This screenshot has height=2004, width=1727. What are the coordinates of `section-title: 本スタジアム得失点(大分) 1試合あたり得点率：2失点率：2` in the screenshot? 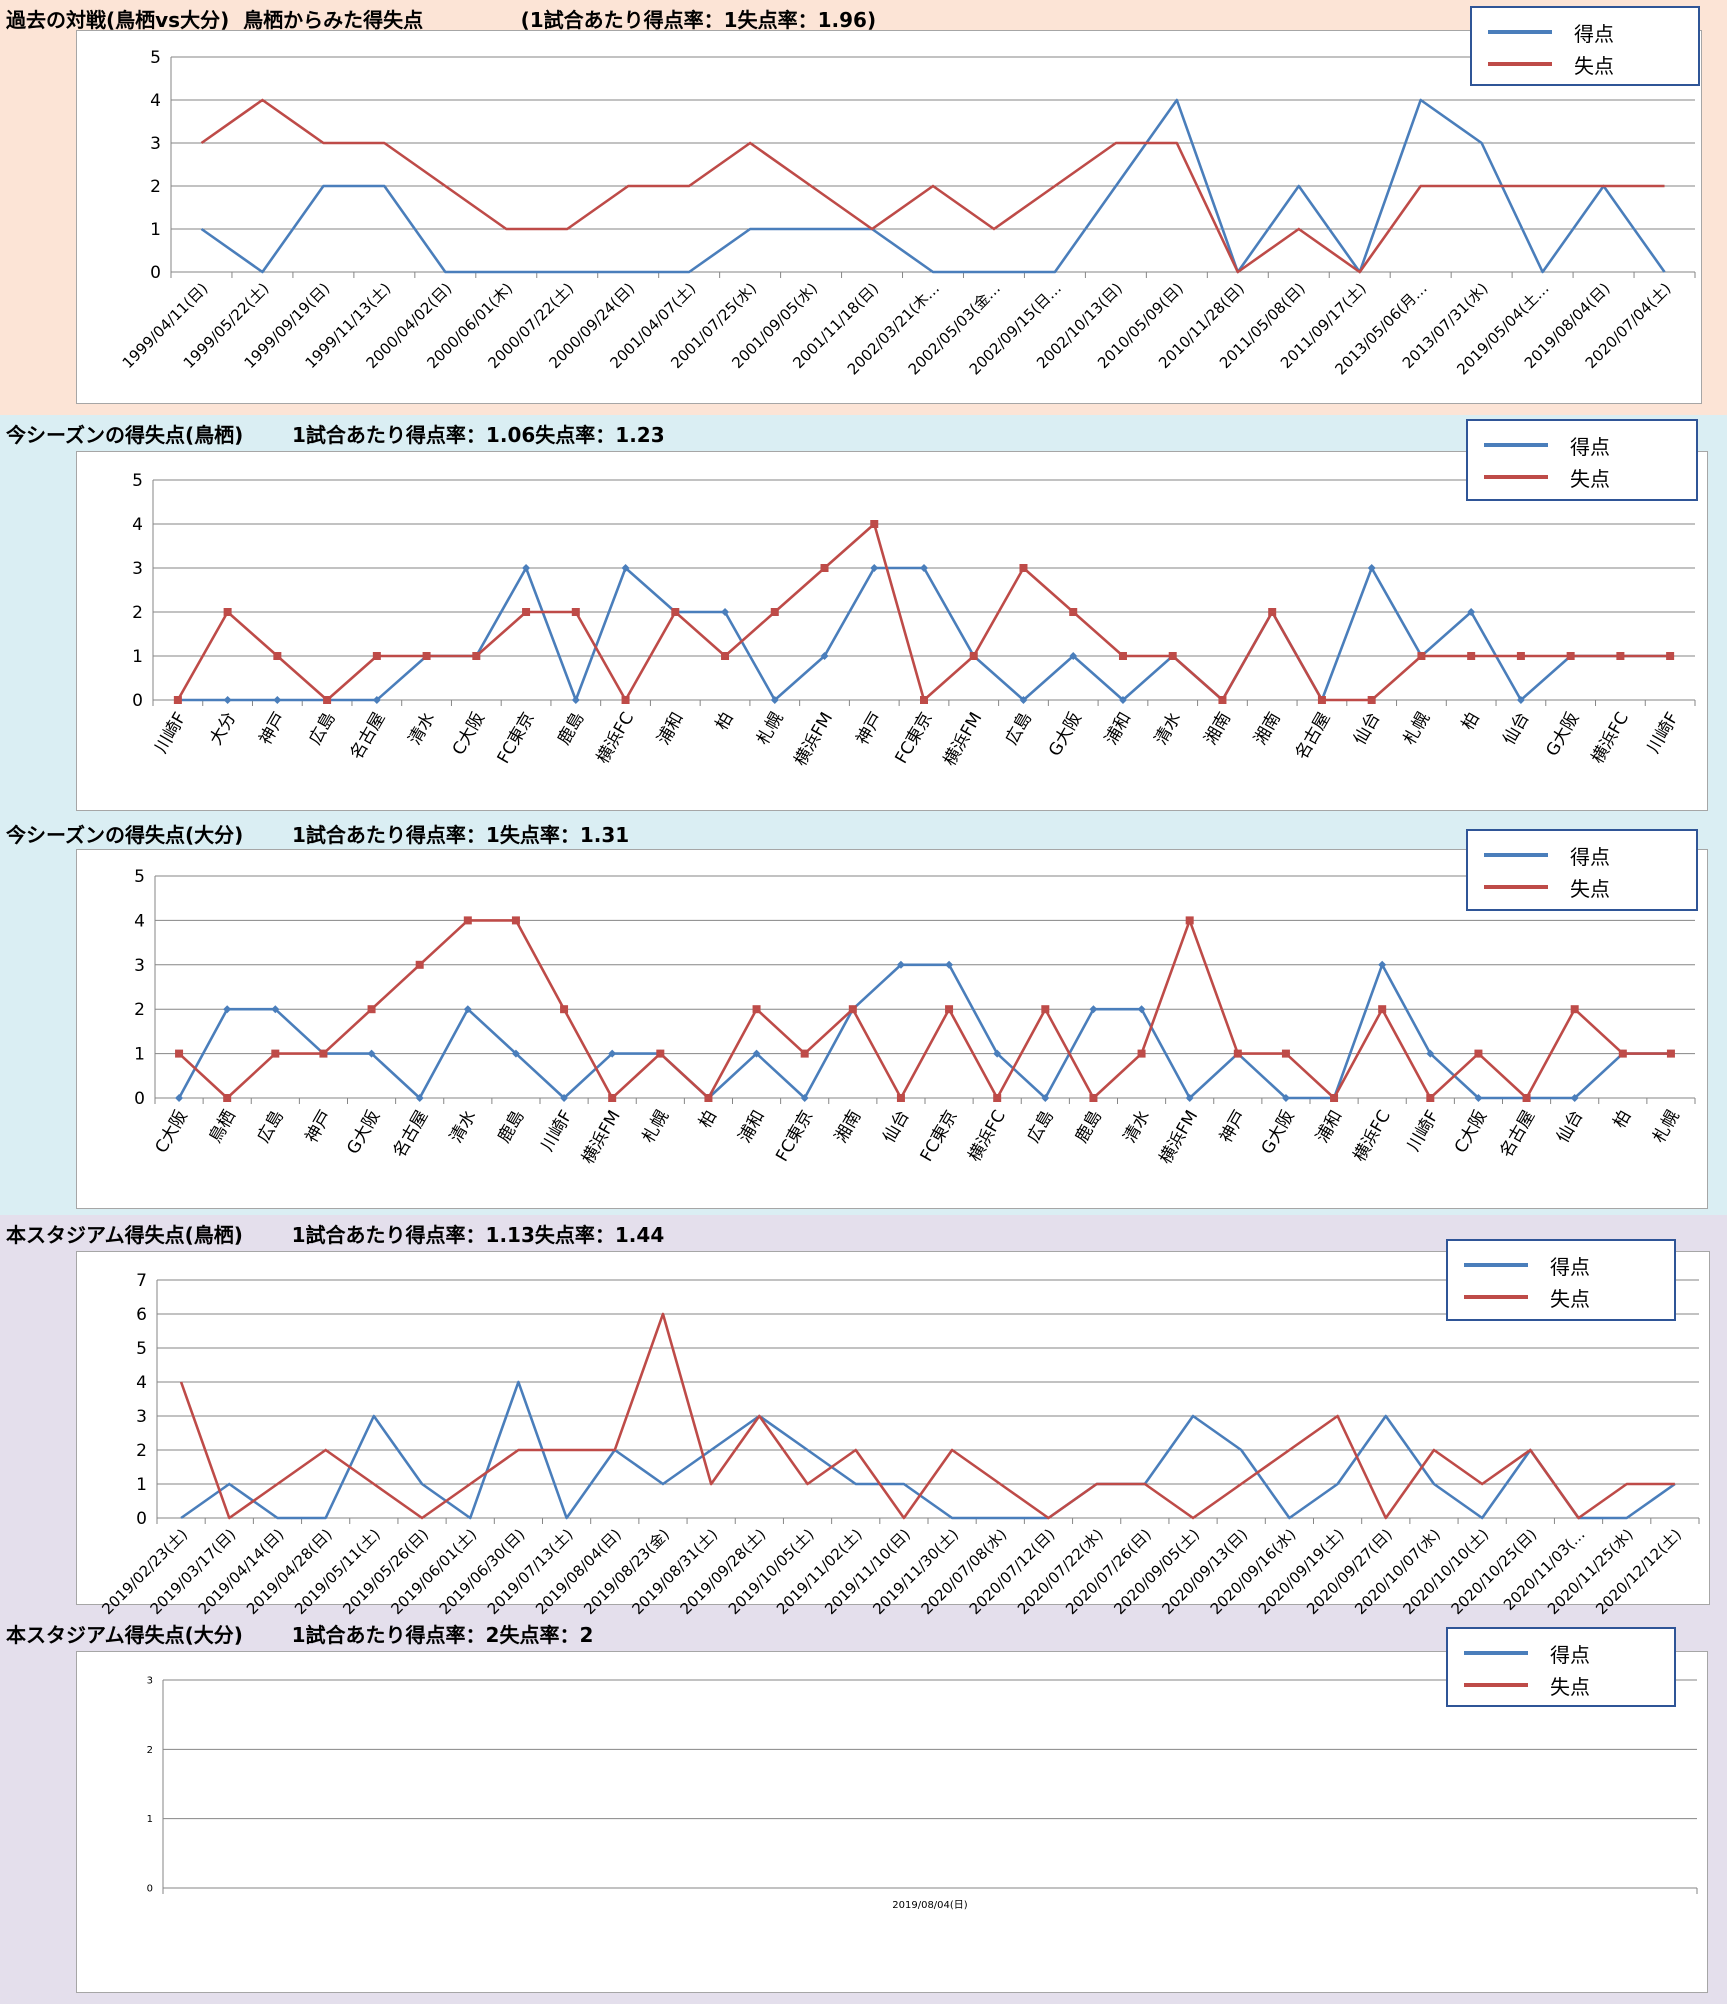 It's located at (300, 1635).